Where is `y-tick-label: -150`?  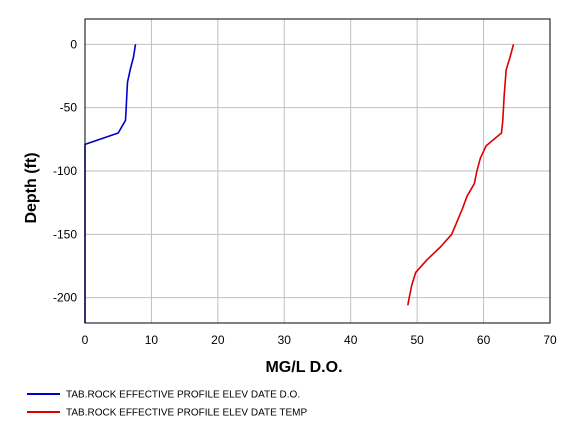
y-tick-label: -150 is located at coordinates (65, 234).